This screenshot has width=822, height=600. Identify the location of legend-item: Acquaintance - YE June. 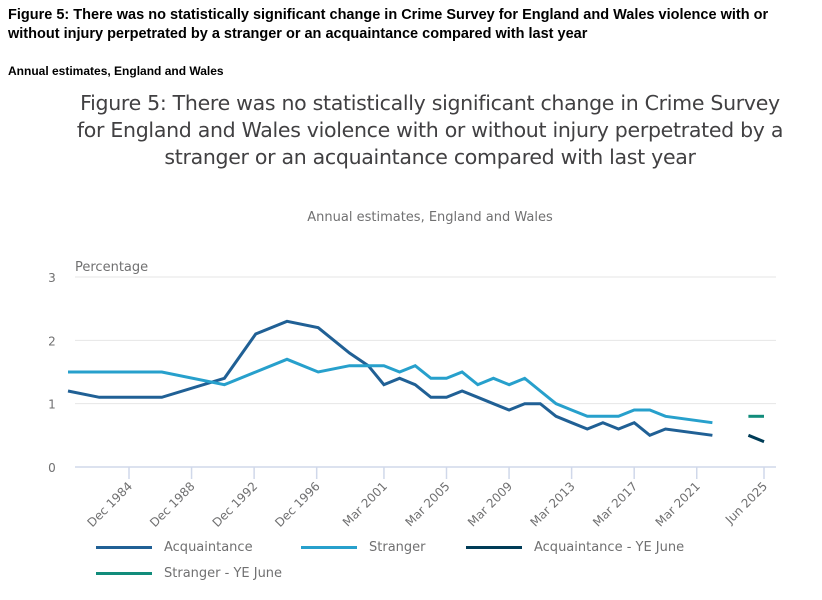
(575, 547).